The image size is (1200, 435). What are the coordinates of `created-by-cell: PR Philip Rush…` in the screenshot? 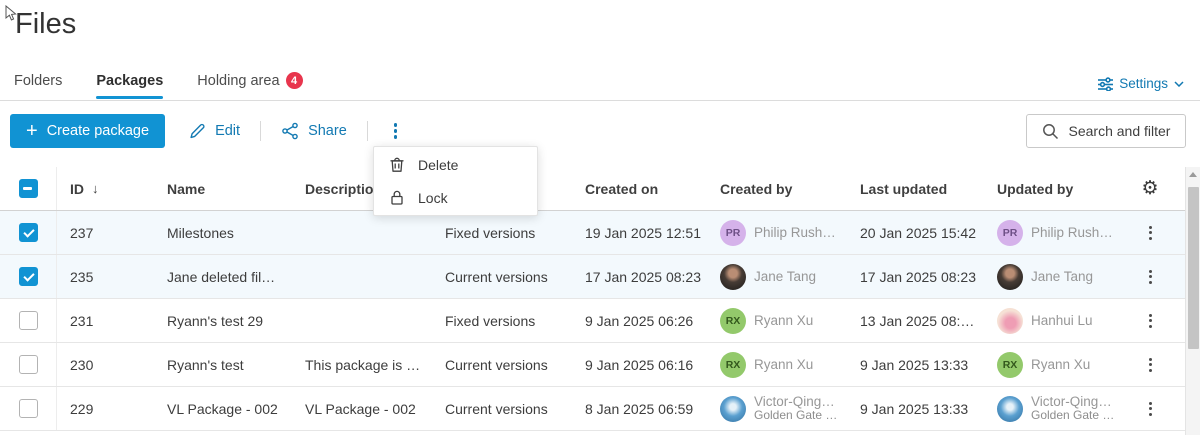 It's located at (780, 232).